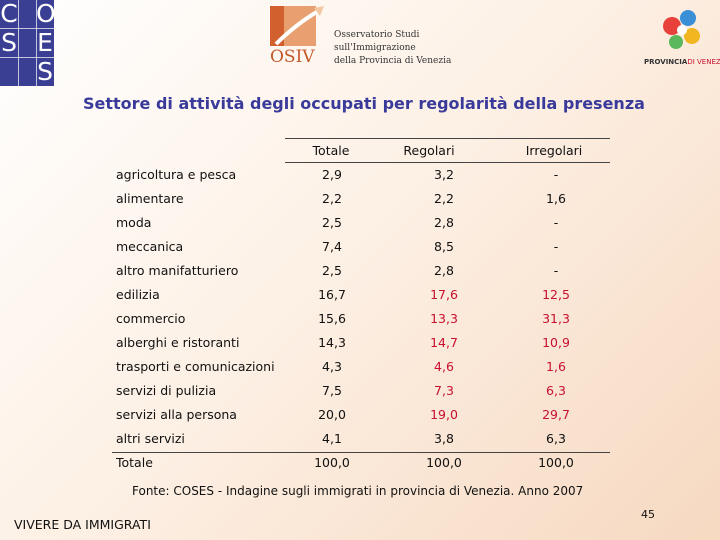 The width and height of the screenshot is (720, 540). I want to click on cell-regolari: 3,2, so click(444, 174).